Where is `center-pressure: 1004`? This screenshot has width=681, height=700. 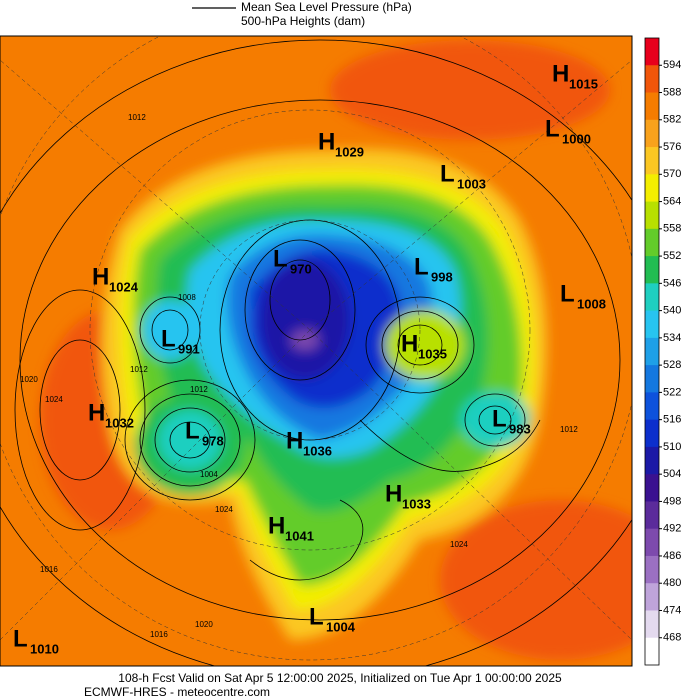
center-pressure: 1004 is located at coordinates (341, 626).